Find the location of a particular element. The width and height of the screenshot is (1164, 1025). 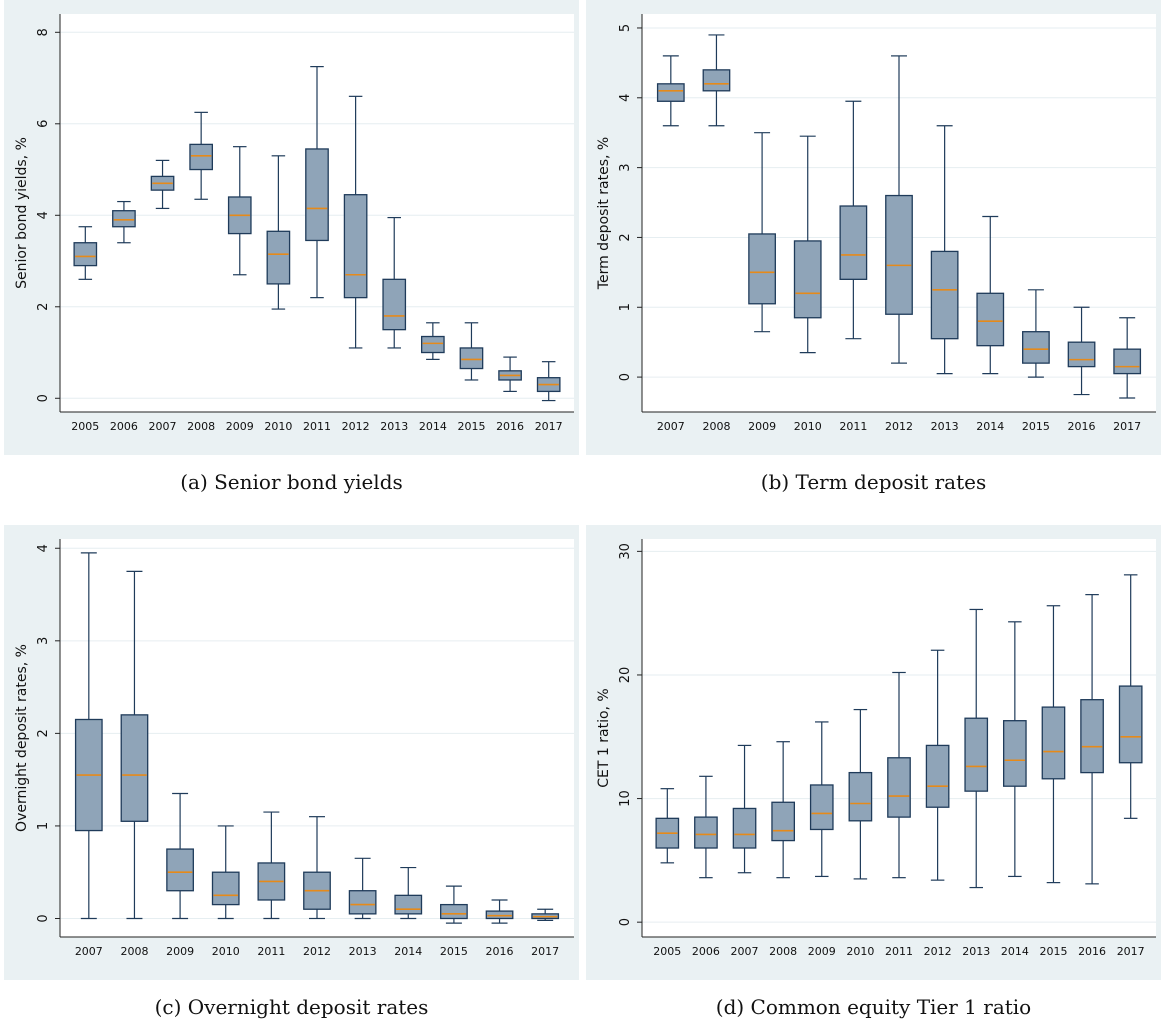

box-2013 is located at coordinates (394, 282).